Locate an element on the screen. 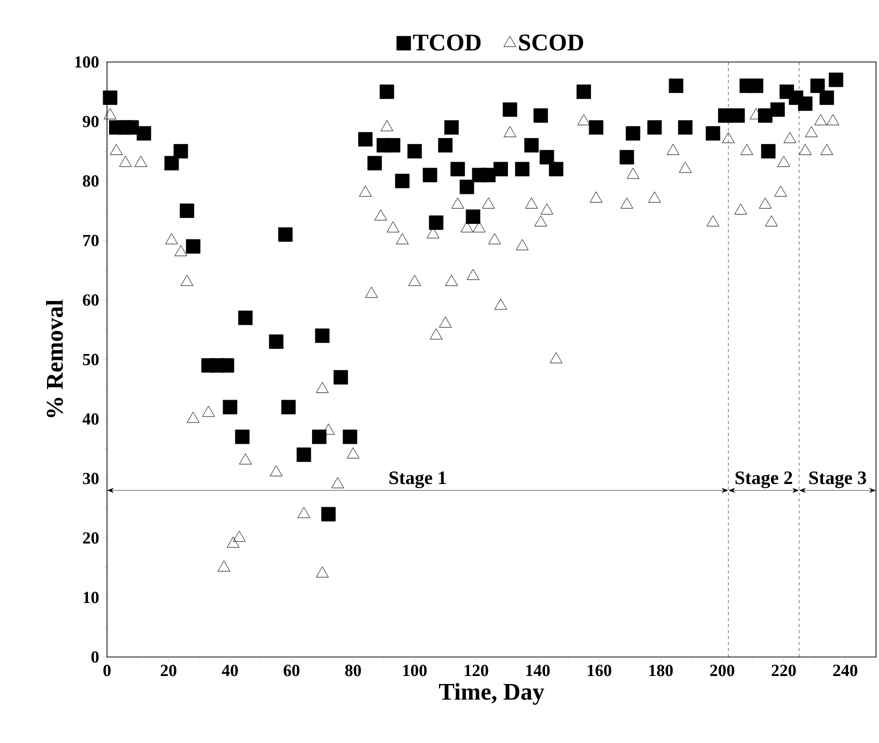  x-axis-title: Time, Day is located at coordinates (491, 694).